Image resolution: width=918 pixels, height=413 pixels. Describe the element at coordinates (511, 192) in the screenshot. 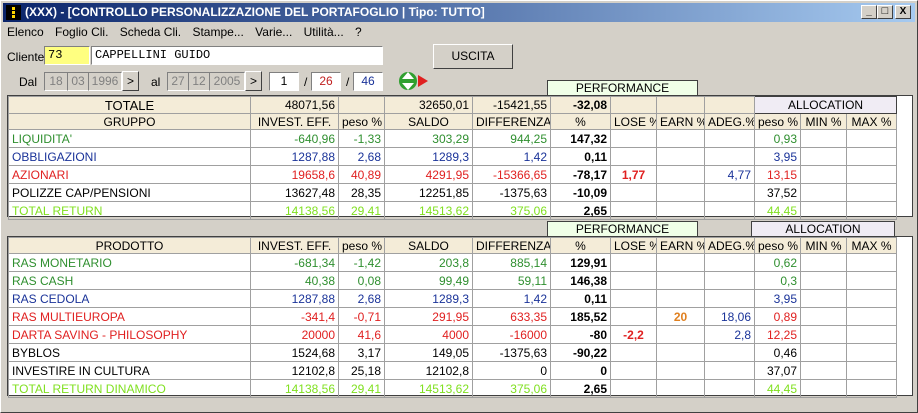

I see `row-diff: -1375,63` at that location.